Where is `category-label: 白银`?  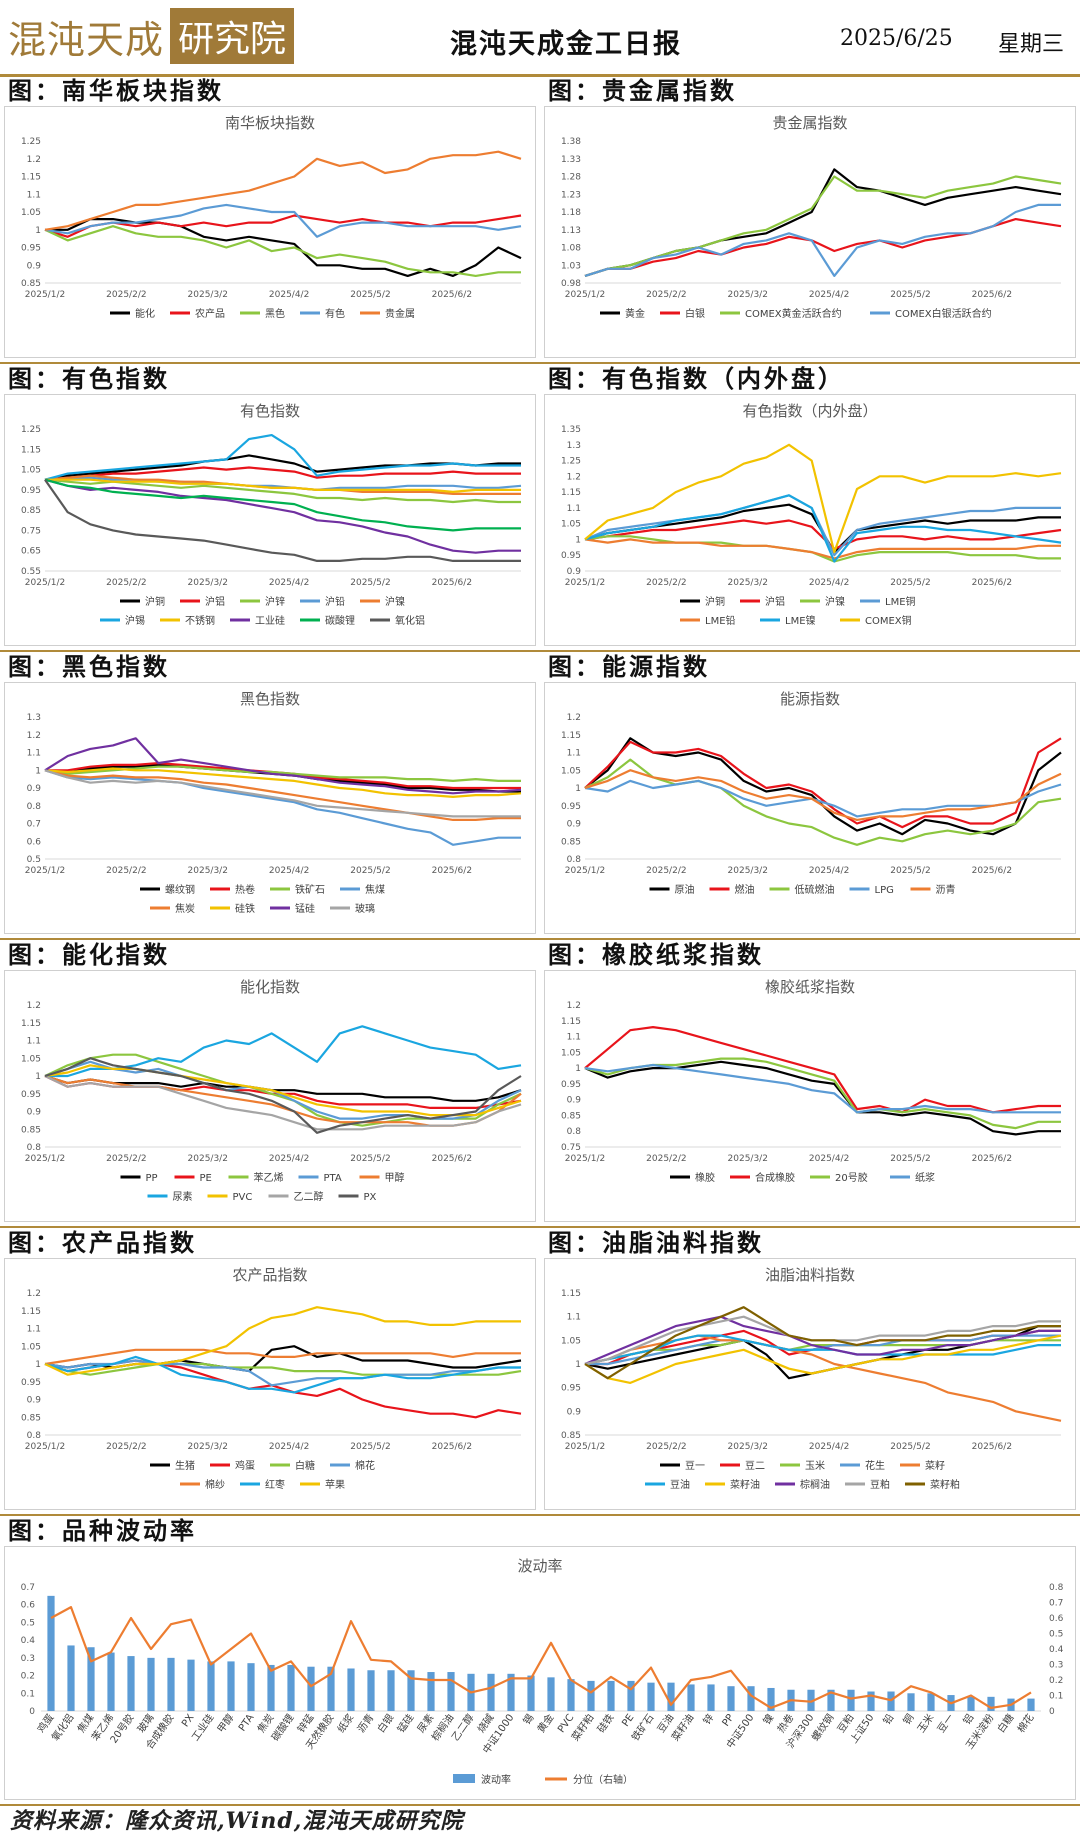 category-label: 白银 is located at coordinates (385, 1723).